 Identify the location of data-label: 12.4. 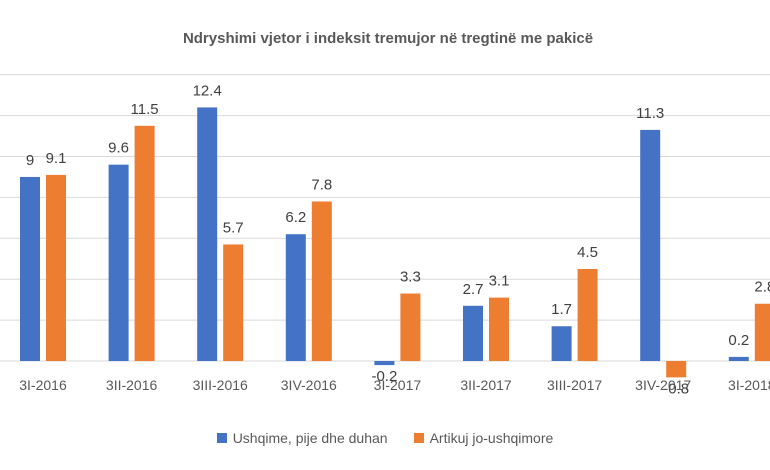
(207, 90).